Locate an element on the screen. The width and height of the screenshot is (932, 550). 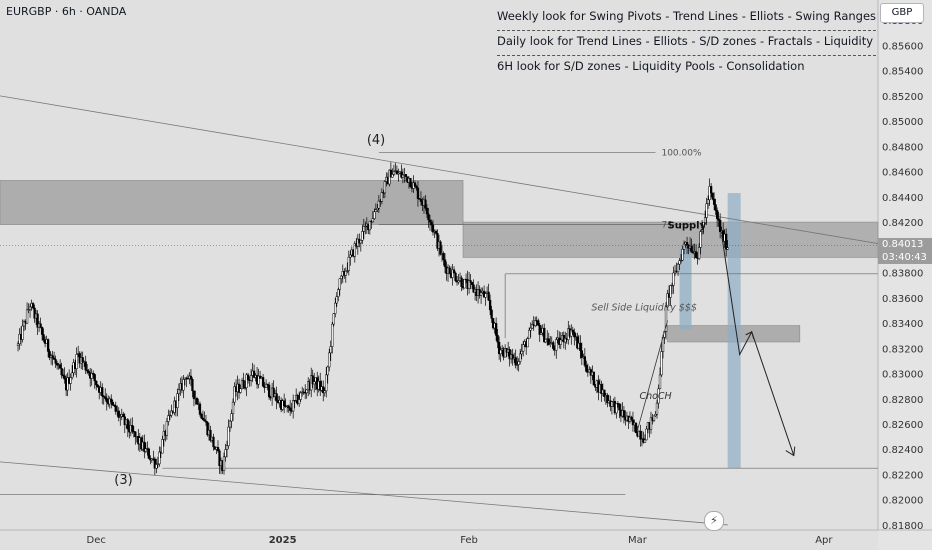
y-tick-label: 0.83800 is located at coordinates (902, 274).